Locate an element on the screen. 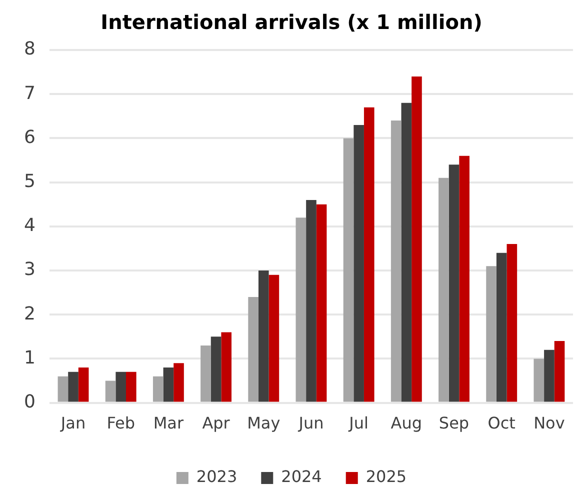 This screenshot has width=581, height=502. y-tick-label: 3 is located at coordinates (30, 269).